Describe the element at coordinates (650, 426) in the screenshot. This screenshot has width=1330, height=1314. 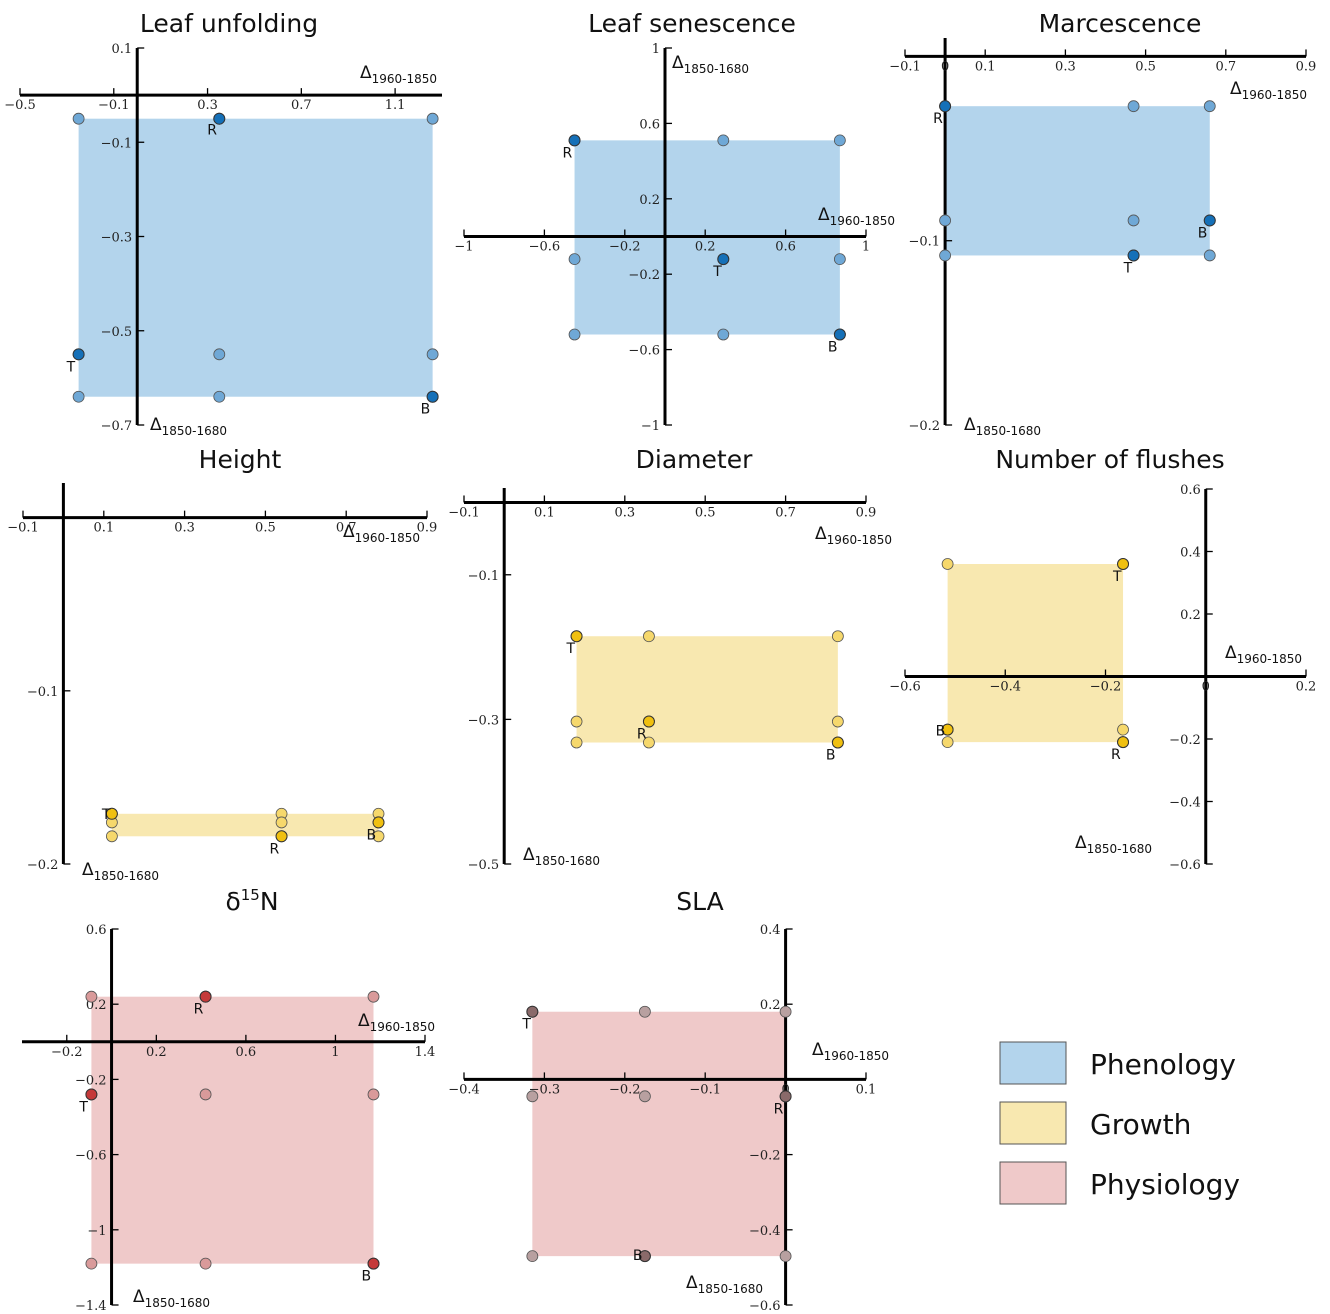
I see `y-tick-label: −1` at that location.